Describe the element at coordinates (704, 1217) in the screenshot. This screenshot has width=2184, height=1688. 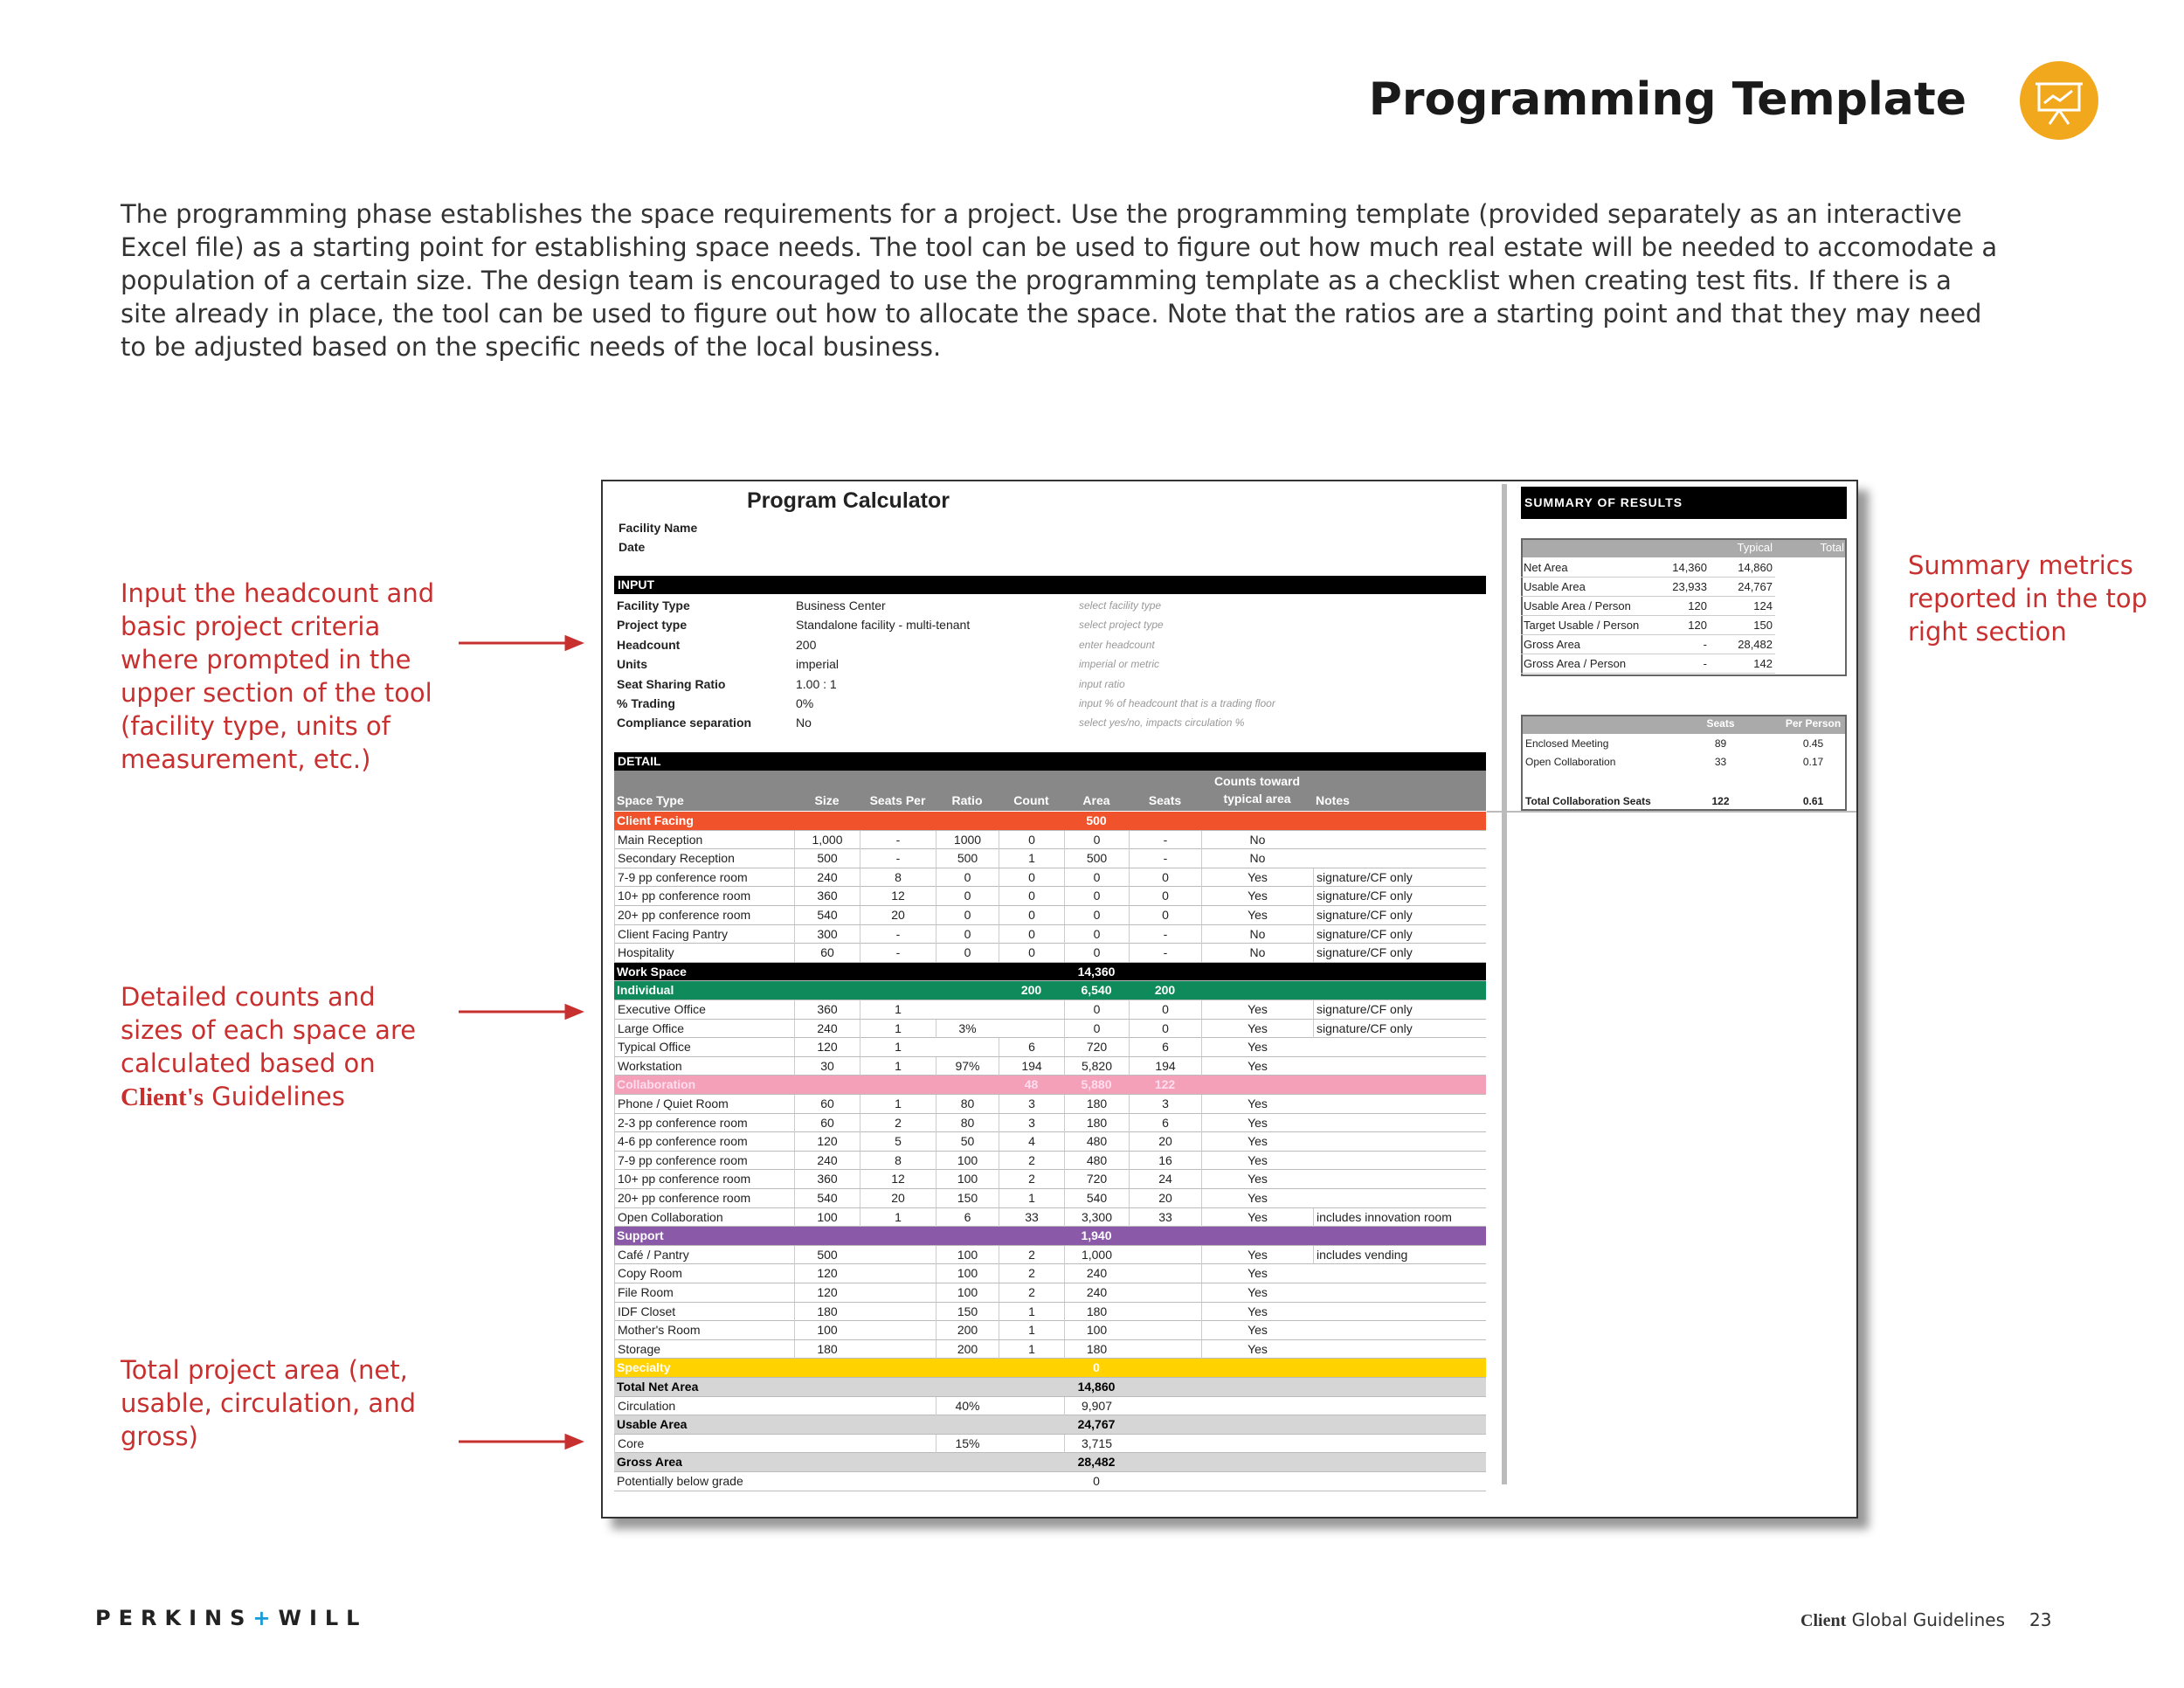
I see `table-cell: Open Collaboration` at that location.